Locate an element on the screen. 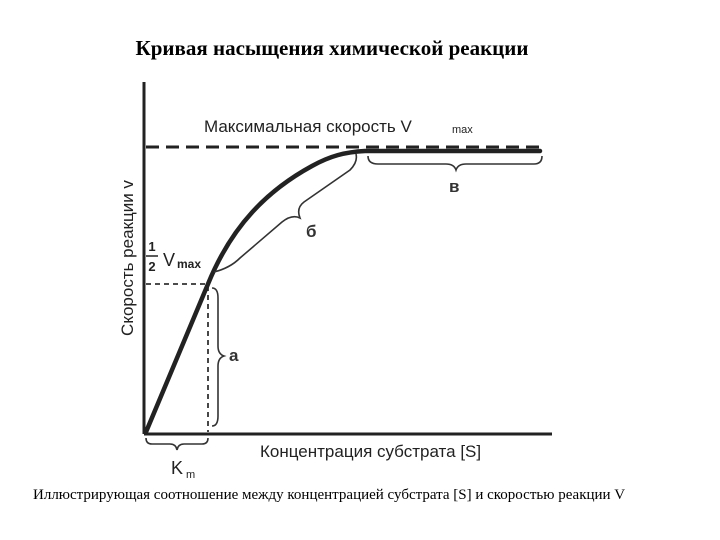  brace-b is located at coordinates (285, 213).